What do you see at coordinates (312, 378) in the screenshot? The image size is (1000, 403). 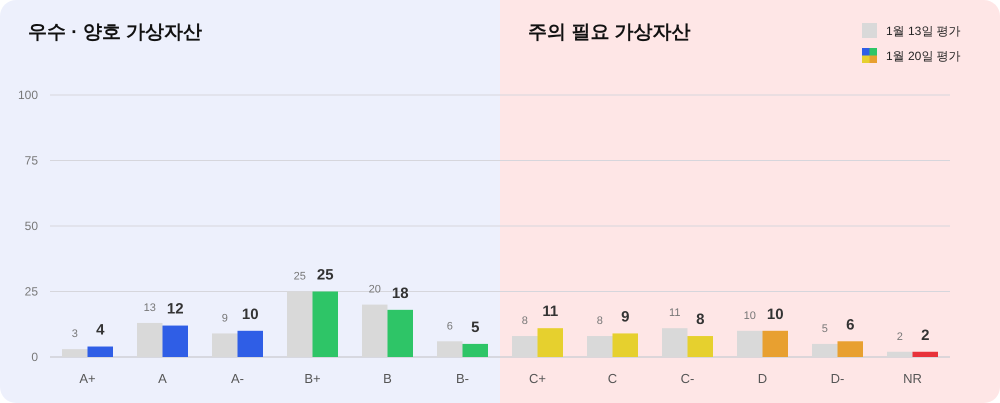 I see `x-tick-label: B+` at bounding box center [312, 378].